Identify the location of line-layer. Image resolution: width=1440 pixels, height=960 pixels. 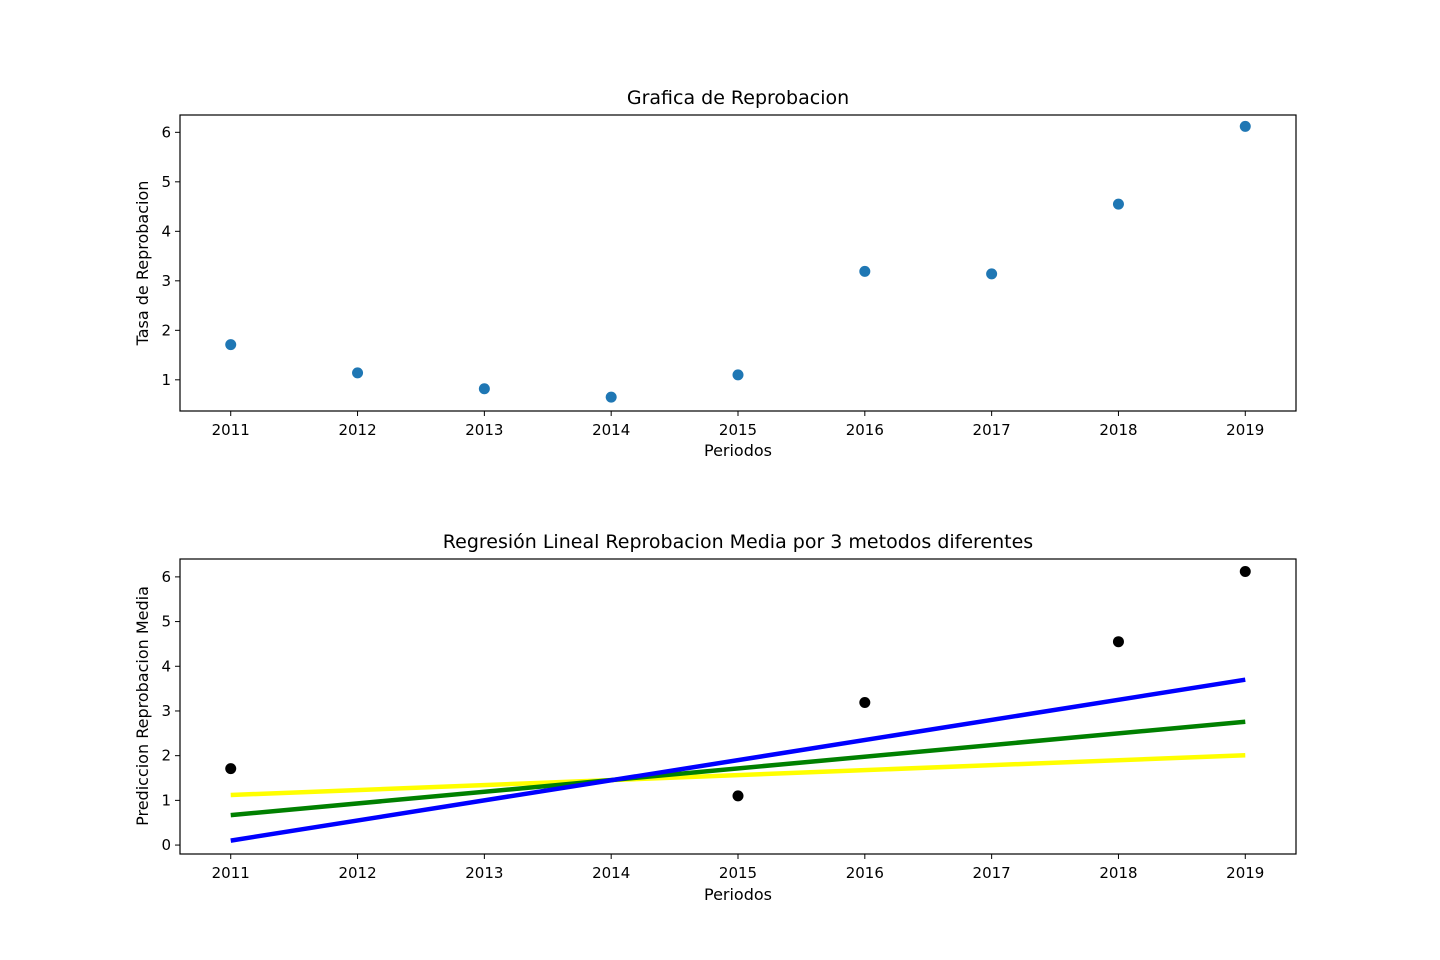
(738, 760).